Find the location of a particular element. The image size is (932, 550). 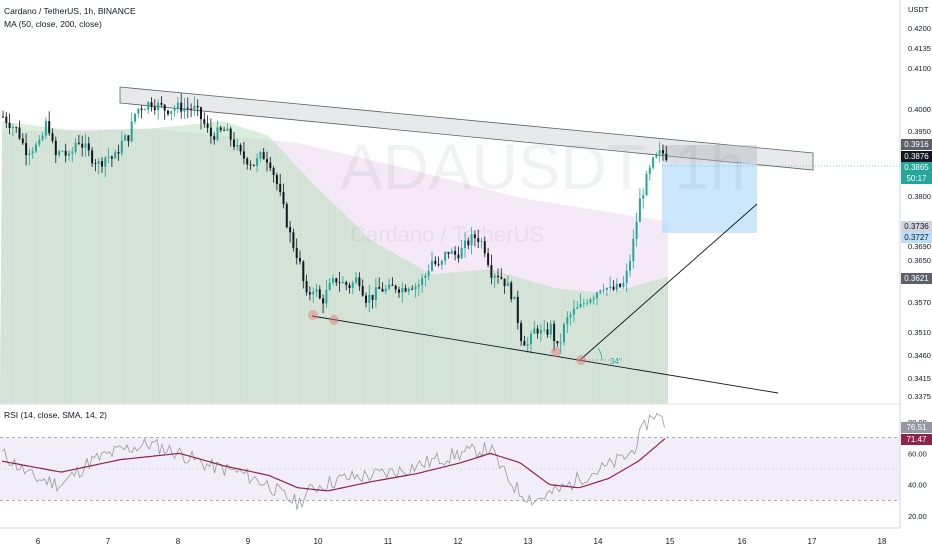

time-tick-label: 12 is located at coordinates (458, 541).